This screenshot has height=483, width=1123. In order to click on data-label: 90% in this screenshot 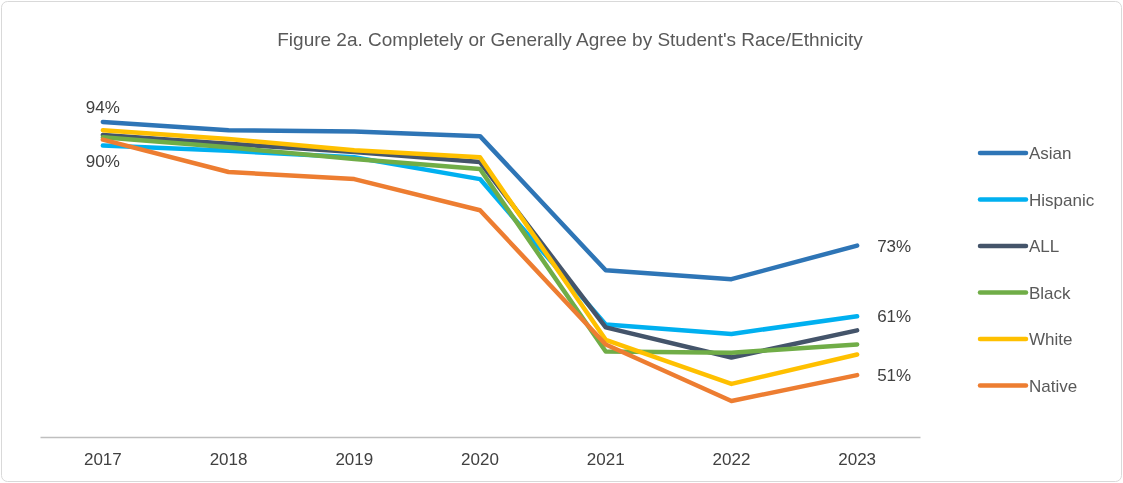, I will do `click(102, 161)`.